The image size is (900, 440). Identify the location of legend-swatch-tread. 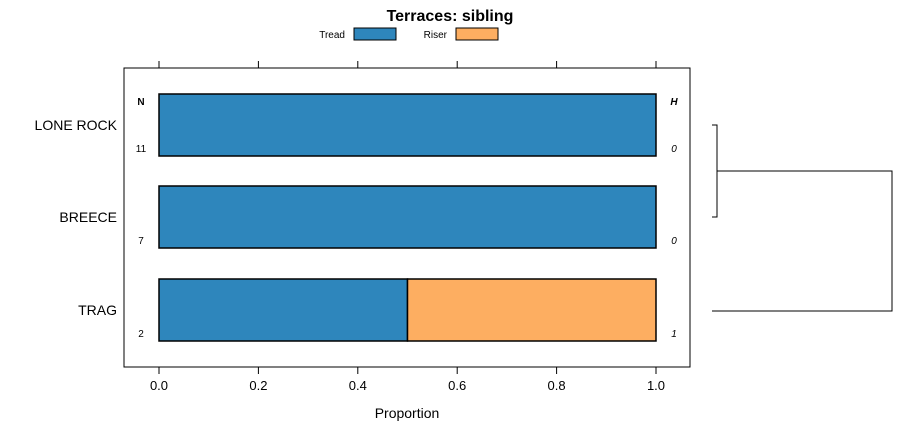
(375, 34).